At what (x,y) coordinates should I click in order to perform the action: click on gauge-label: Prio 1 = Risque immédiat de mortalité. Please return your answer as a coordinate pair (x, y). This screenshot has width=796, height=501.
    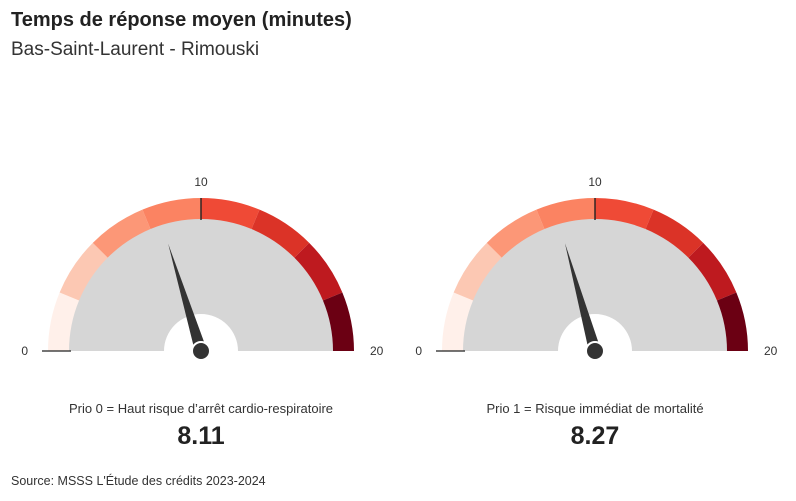
    Looking at the image, I should click on (595, 408).